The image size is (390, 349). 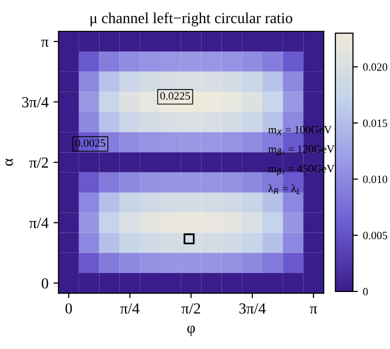 What do you see at coordinates (38, 162) in the screenshot?
I see `y-tick-label: π/2` at bounding box center [38, 162].